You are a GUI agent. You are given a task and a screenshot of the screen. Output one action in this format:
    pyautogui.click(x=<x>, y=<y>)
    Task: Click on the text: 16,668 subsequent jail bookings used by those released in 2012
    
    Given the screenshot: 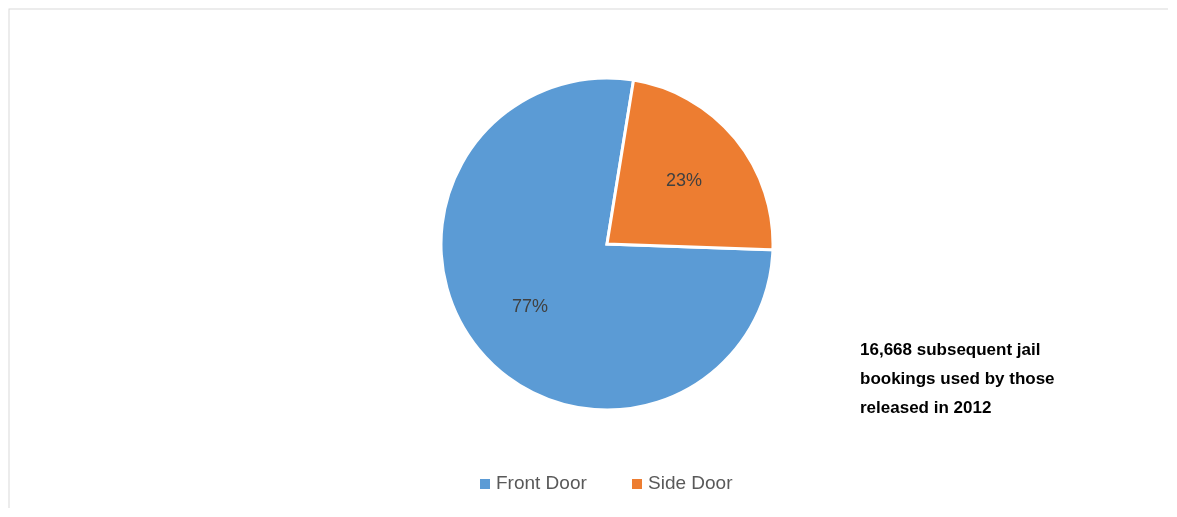 What is the action you would take?
    pyautogui.click(x=957, y=378)
    